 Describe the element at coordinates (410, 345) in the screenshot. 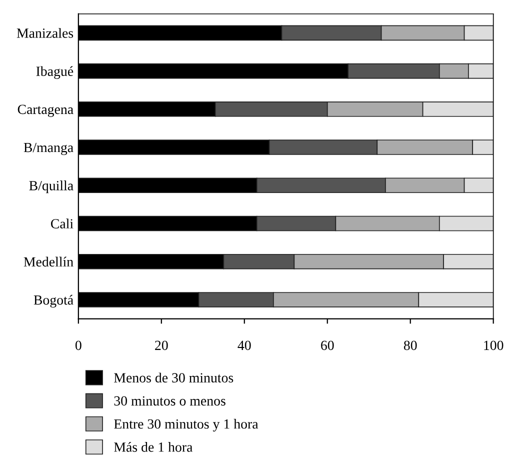

I see `x-tick-label: 80` at that location.